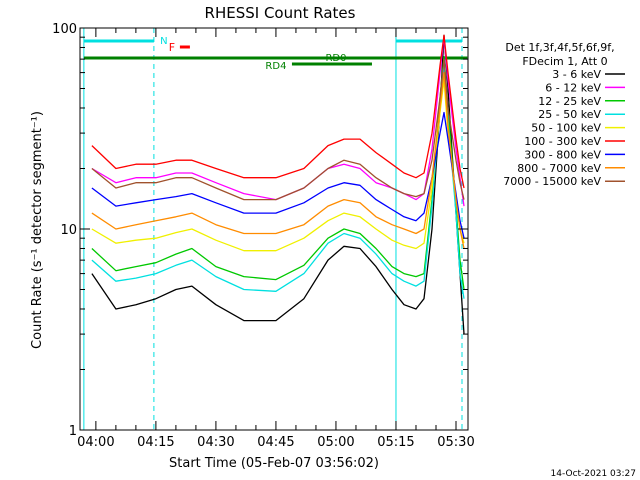  Describe the element at coordinates (335, 442) in the screenshot. I see `x-tick-label: 05:00` at that location.